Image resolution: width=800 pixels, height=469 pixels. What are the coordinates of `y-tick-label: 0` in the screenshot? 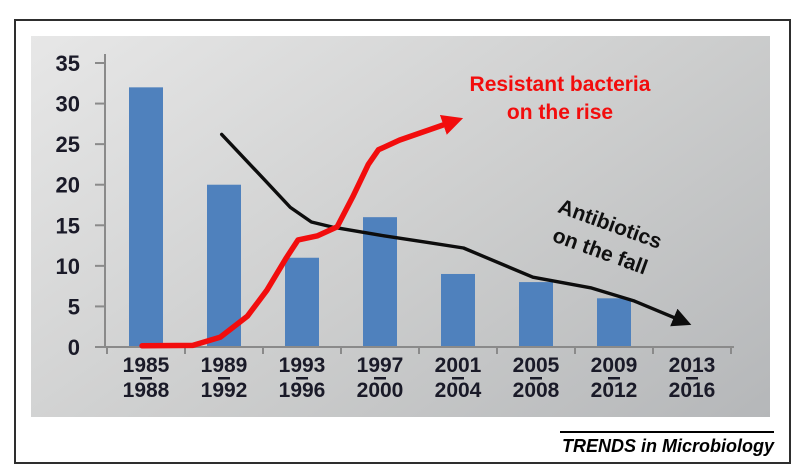 It's located at (74, 347).